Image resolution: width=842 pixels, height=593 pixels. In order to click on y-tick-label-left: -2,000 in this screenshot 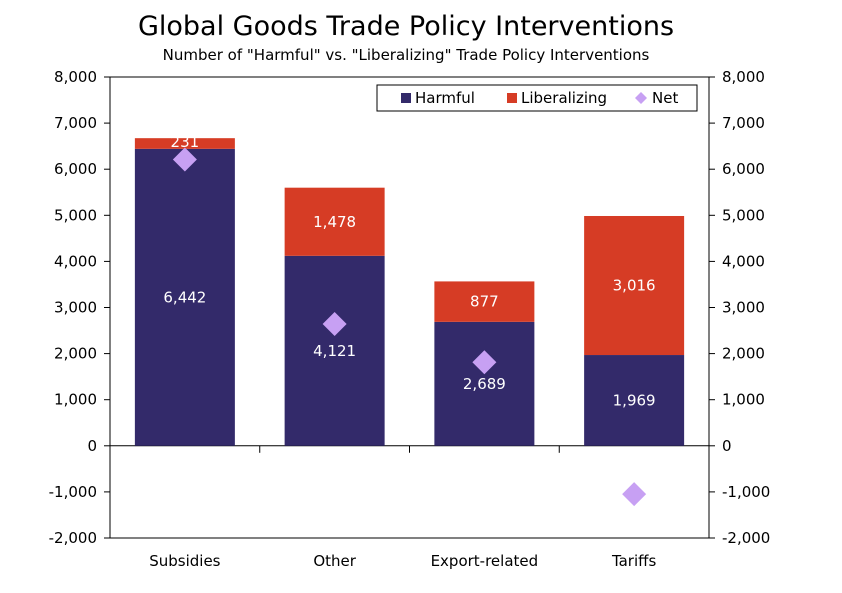, I will do `click(73, 538)`.